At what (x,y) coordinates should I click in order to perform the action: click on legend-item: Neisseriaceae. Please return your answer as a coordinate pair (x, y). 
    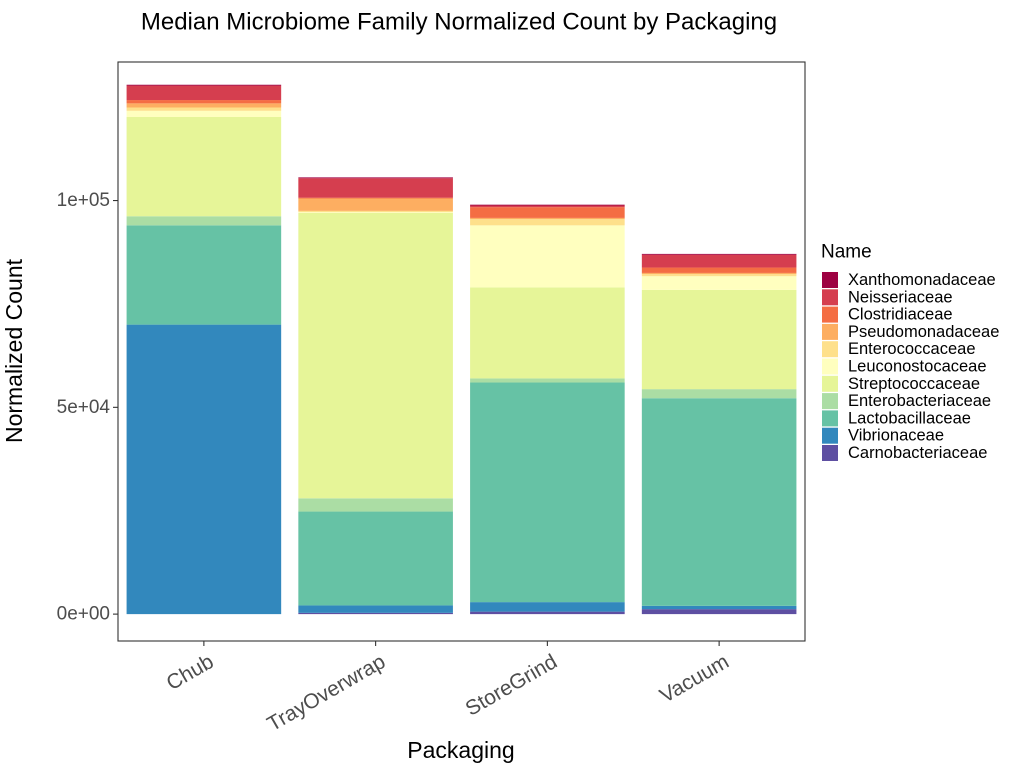
    Looking at the image, I should click on (887, 297).